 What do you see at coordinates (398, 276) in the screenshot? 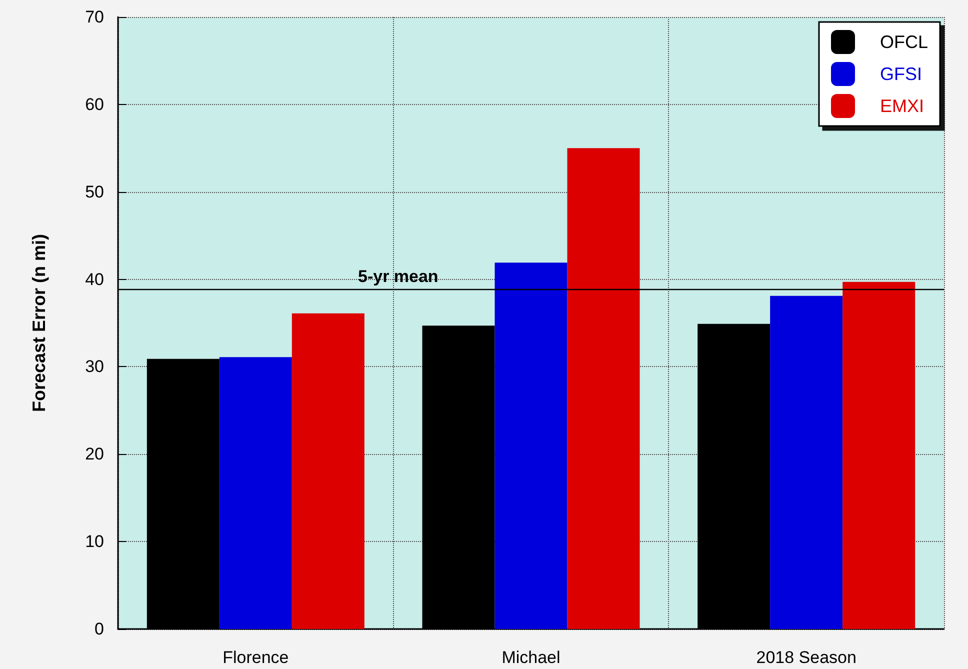
I see `ref-line-label: 5-yr mean` at bounding box center [398, 276].